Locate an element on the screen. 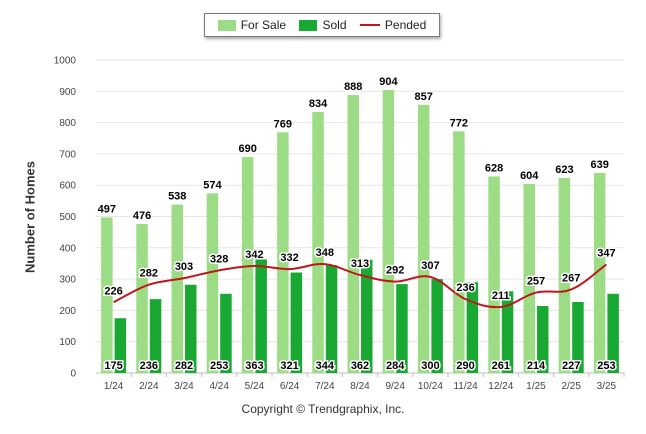  data-label-sold: 362 is located at coordinates (360, 366).